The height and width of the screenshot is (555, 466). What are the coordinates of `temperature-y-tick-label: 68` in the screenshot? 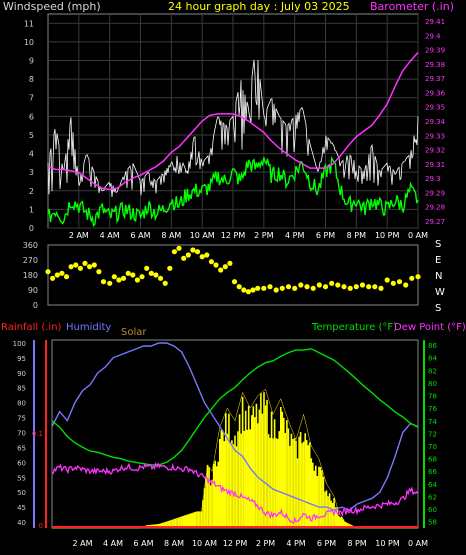 It's located at (432, 460).